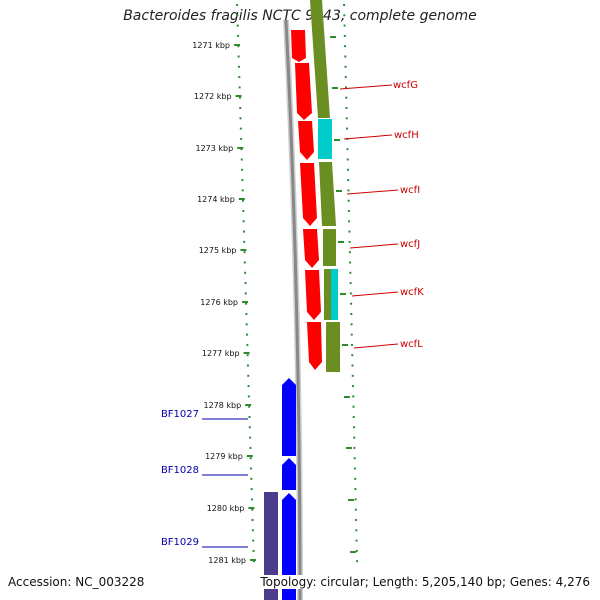  Describe the element at coordinates (410, 244) in the screenshot. I see `gene-label-wcfJ: wcfJ` at that location.